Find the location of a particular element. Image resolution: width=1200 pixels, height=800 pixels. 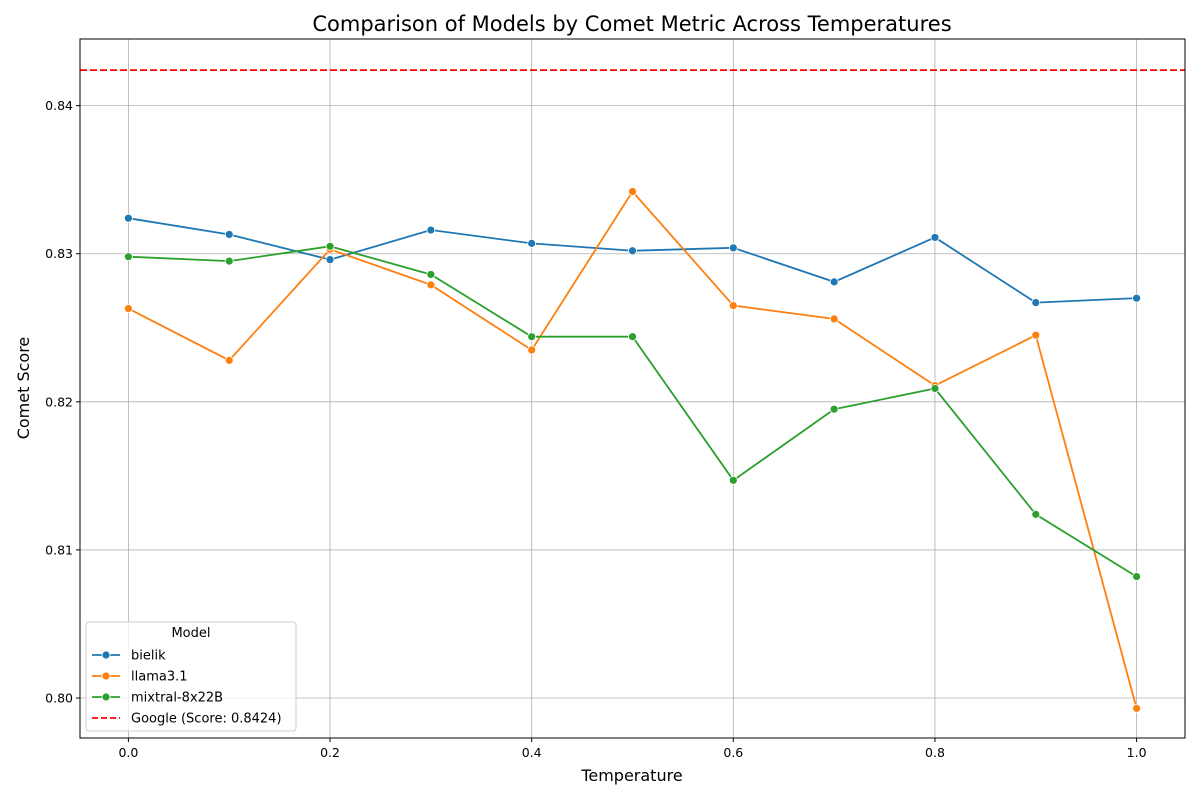

legend-label: mixtral-8x22B is located at coordinates (177, 698).